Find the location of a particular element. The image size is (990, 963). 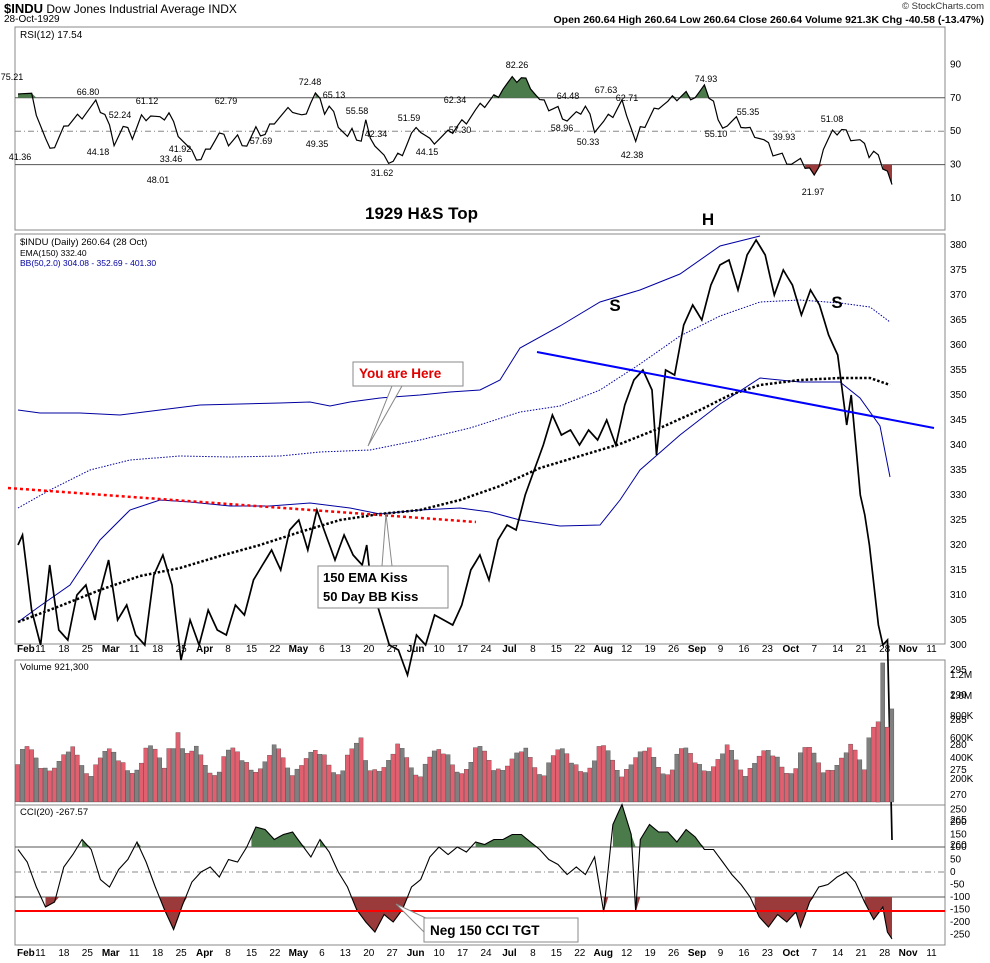

rsi-annotation: 39.93 is located at coordinates (784, 137).